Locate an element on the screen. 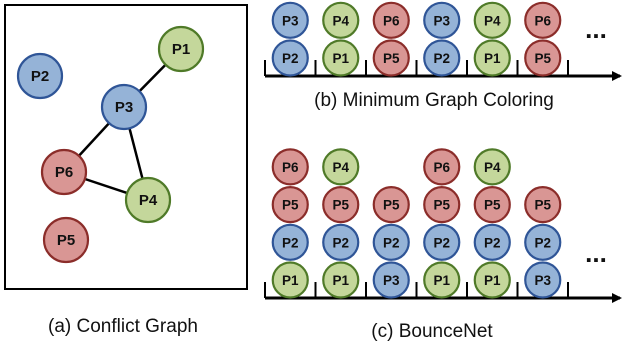 The height and width of the screenshot is (348, 629). node-p3-label: P3 is located at coordinates (124, 107).